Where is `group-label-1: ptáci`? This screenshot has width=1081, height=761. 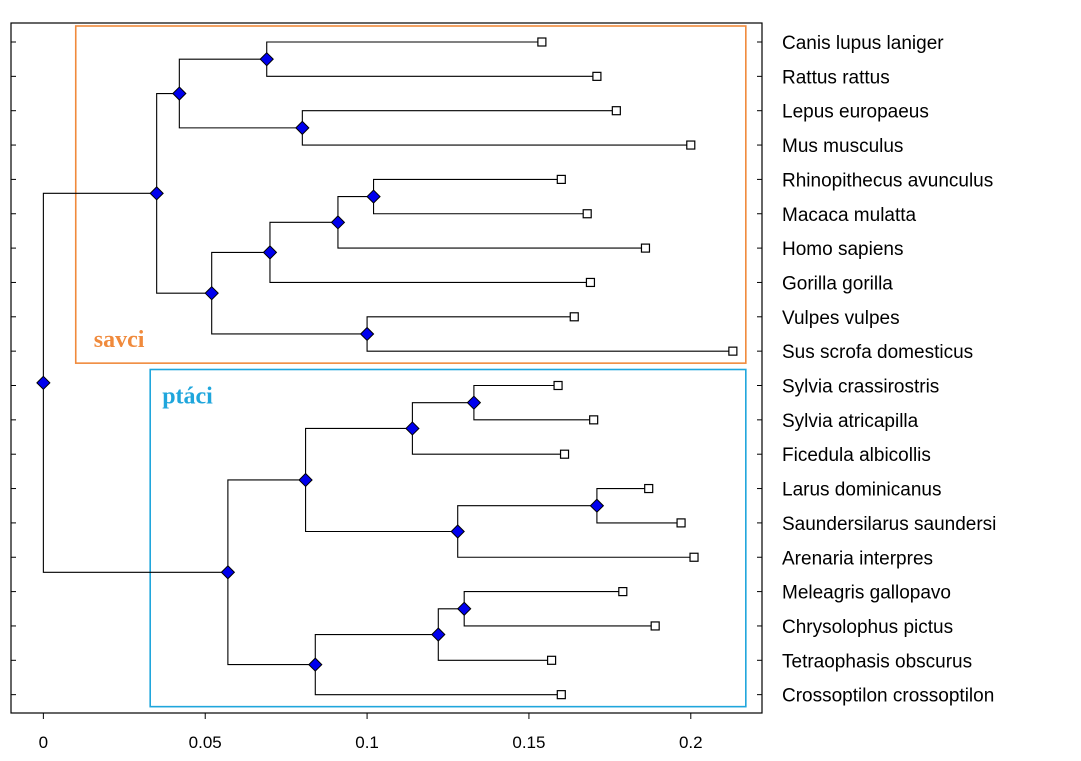
group-label-1: ptáci is located at coordinates (187, 397).